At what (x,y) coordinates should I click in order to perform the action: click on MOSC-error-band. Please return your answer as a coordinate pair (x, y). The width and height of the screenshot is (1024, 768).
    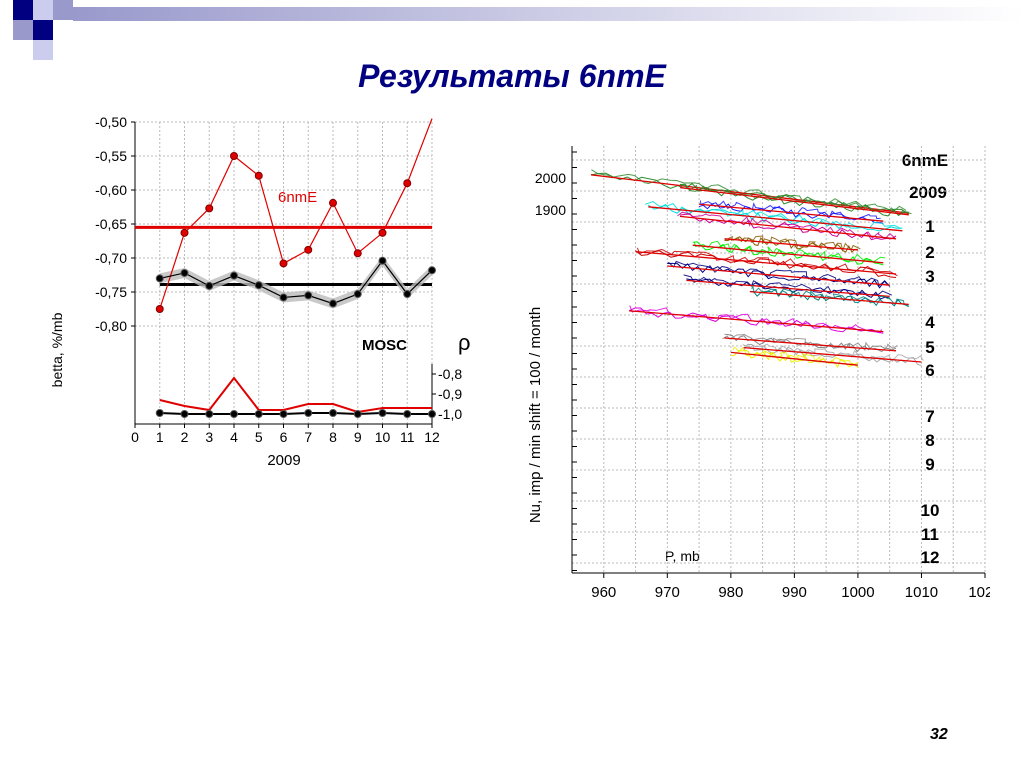
    Looking at the image, I should click on (295, 282).